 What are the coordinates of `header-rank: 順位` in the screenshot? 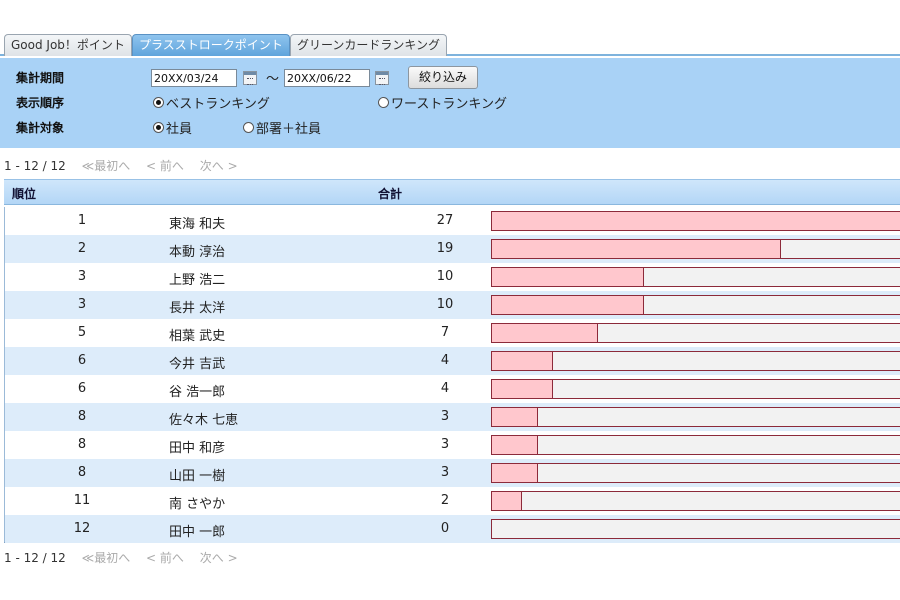 It's located at (24, 194).